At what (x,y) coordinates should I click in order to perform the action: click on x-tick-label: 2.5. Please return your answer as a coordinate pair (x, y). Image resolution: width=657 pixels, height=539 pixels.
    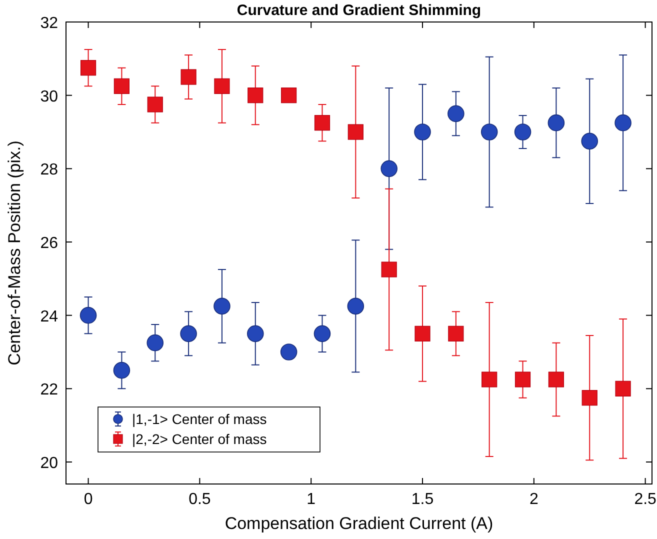
    Looking at the image, I should click on (645, 499).